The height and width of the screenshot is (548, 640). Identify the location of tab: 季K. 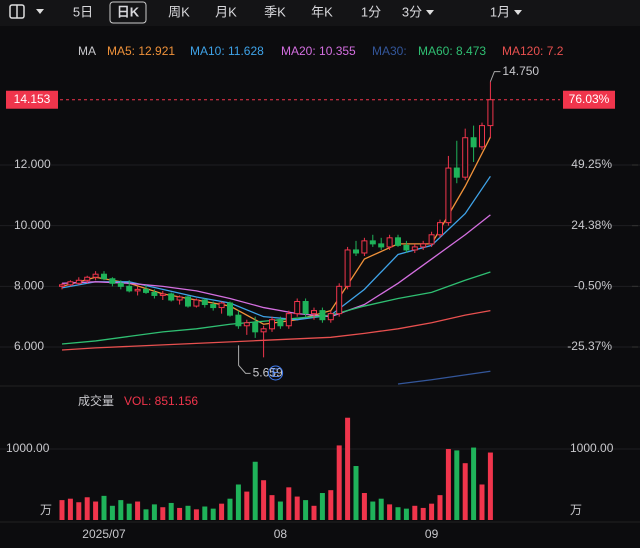
(275, 11).